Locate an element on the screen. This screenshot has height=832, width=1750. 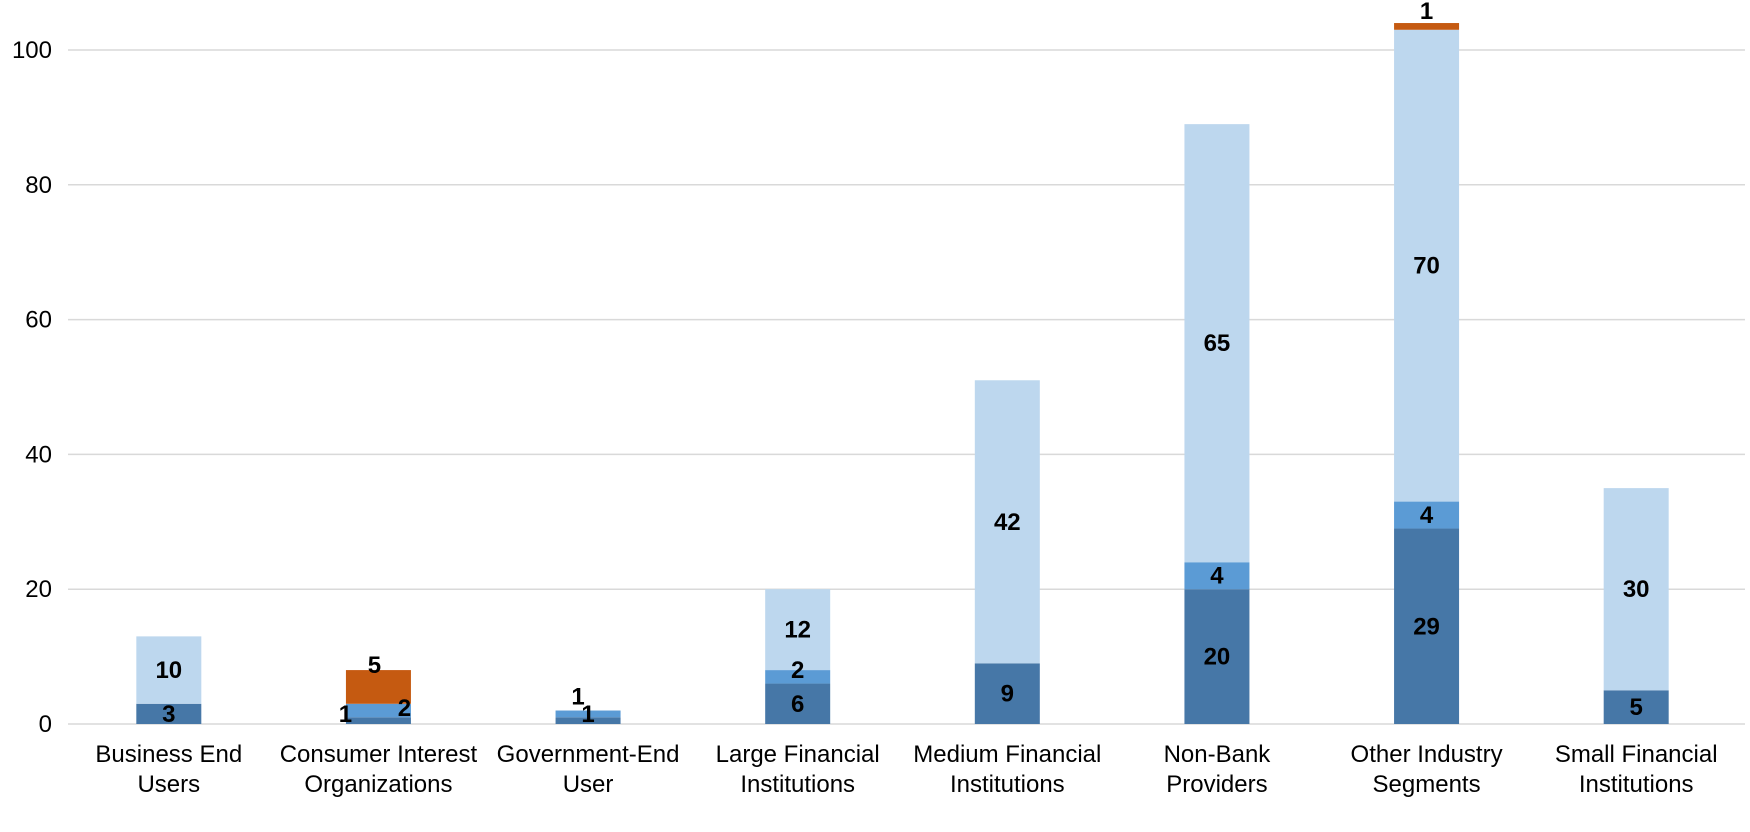
x-category-label-3: Large Financial Institutions is located at coordinates (798, 769).